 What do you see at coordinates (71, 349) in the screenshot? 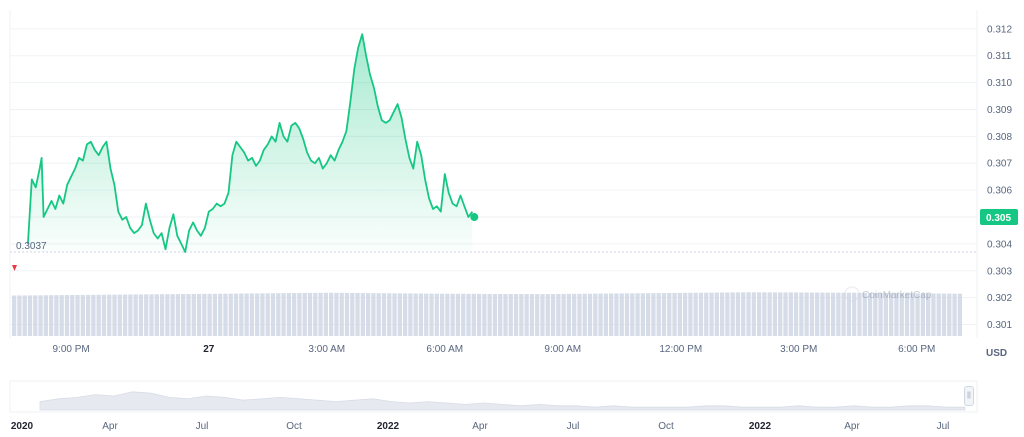
I see `x-tick-label: 9:00 PM` at bounding box center [71, 349].